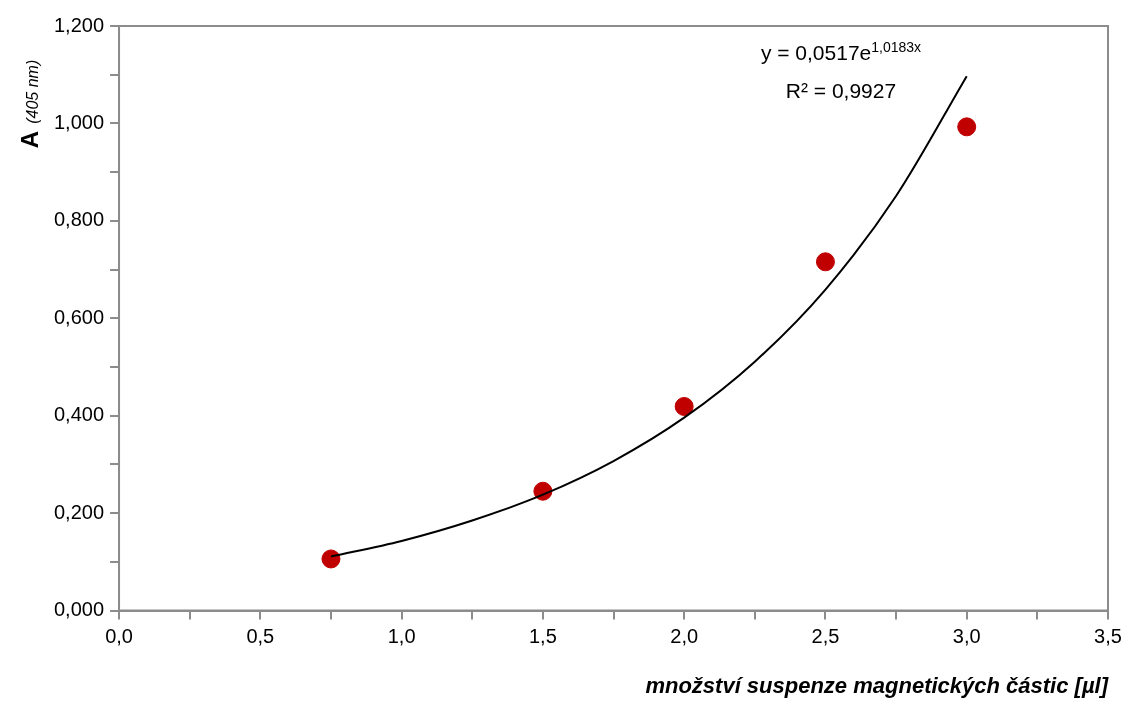 Image resolution: width=1139 pixels, height=715 pixels. I want to click on x-tick-label: 0,5, so click(260, 636).